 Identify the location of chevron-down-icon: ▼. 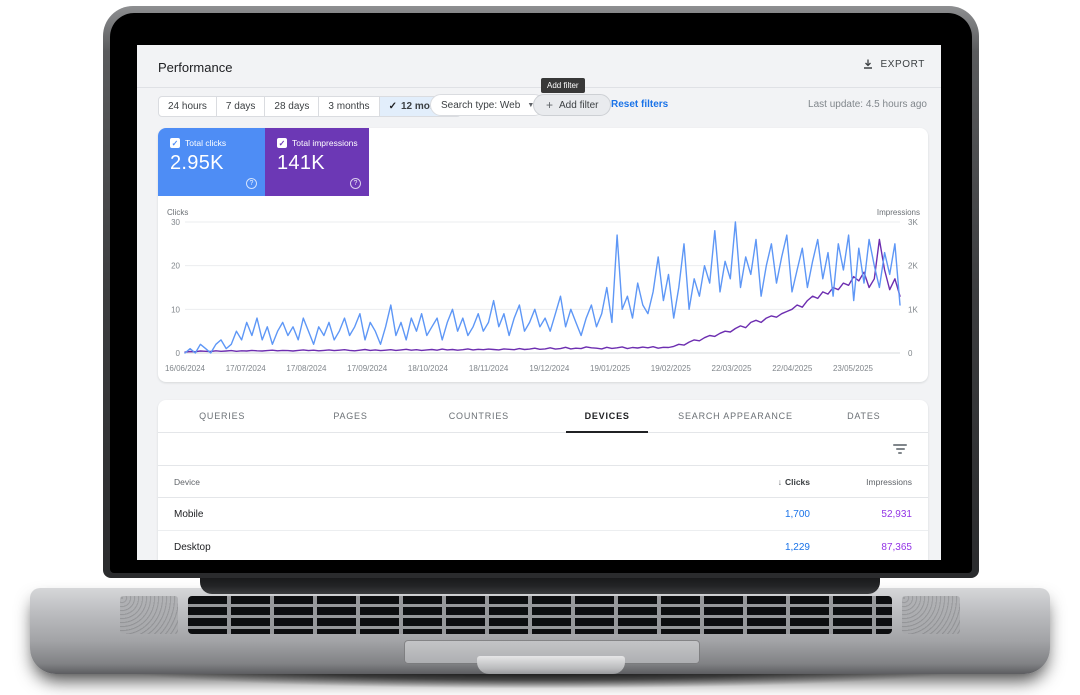
(531, 105).